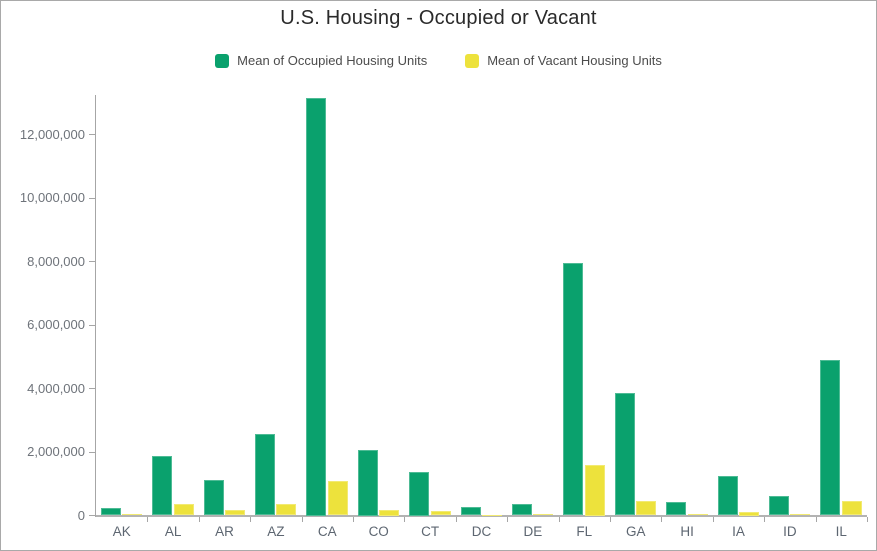 The image size is (877, 551). Describe the element at coordinates (584, 531) in the screenshot. I see `x-axis-label: FL` at that location.